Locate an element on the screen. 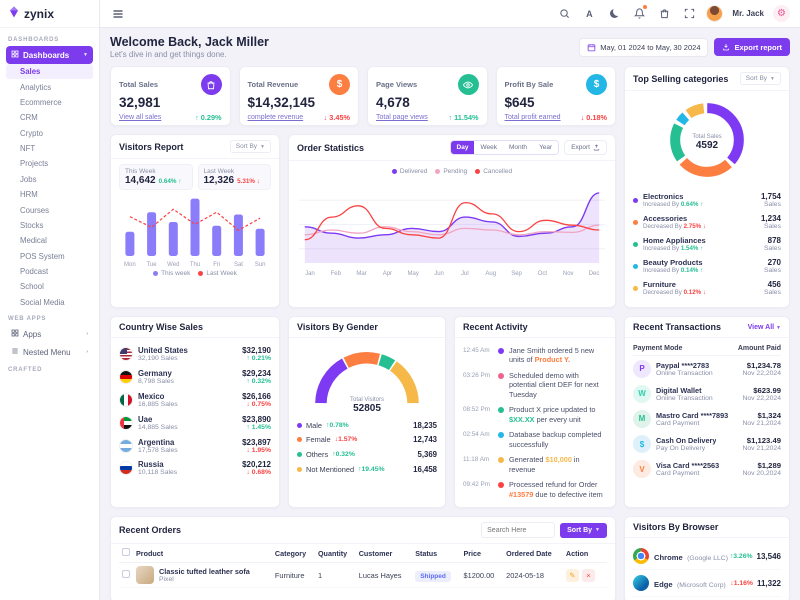 This screenshot has height=600, width=800. sidebar-item: Social Media is located at coordinates (42, 302).